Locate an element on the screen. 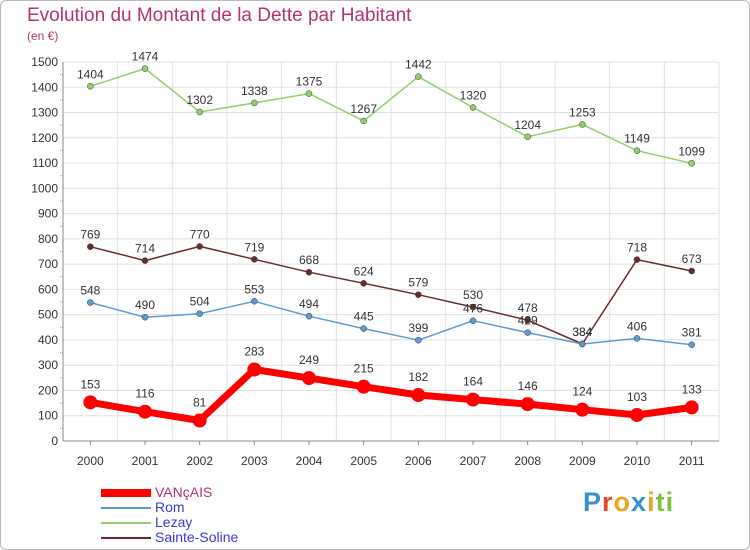 The height and width of the screenshot is (550, 750). data-label: 478 is located at coordinates (528, 308).